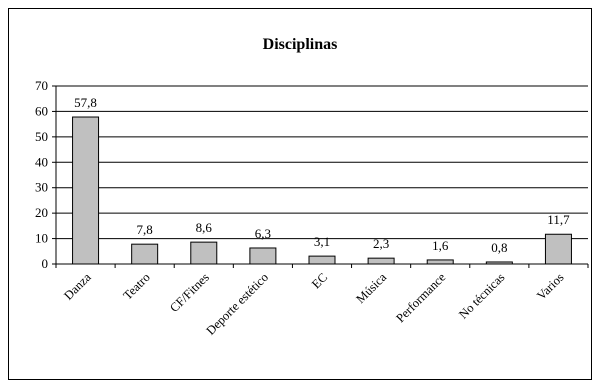 The image size is (600, 388). I want to click on data-label: 11,7, so click(558, 219).